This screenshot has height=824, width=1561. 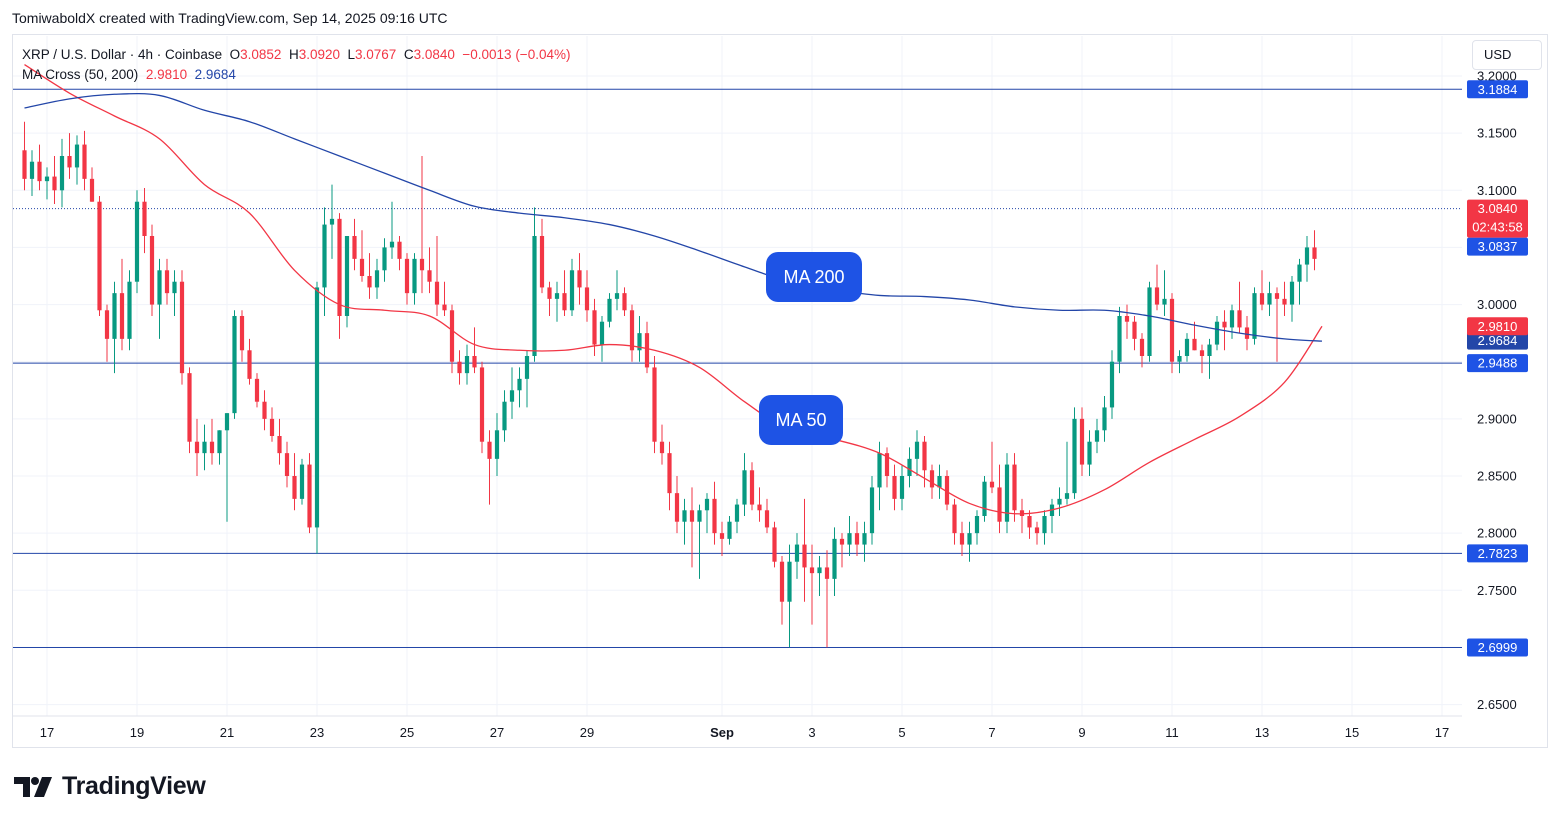 What do you see at coordinates (407, 732) in the screenshot?
I see `time-tick-label: 25` at bounding box center [407, 732].